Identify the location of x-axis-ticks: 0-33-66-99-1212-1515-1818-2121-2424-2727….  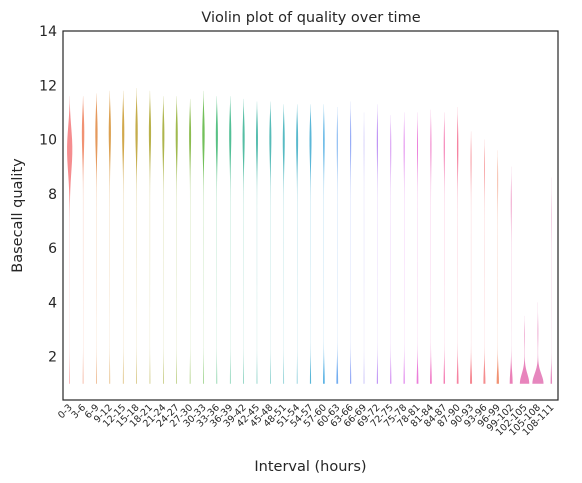
(306, 420).